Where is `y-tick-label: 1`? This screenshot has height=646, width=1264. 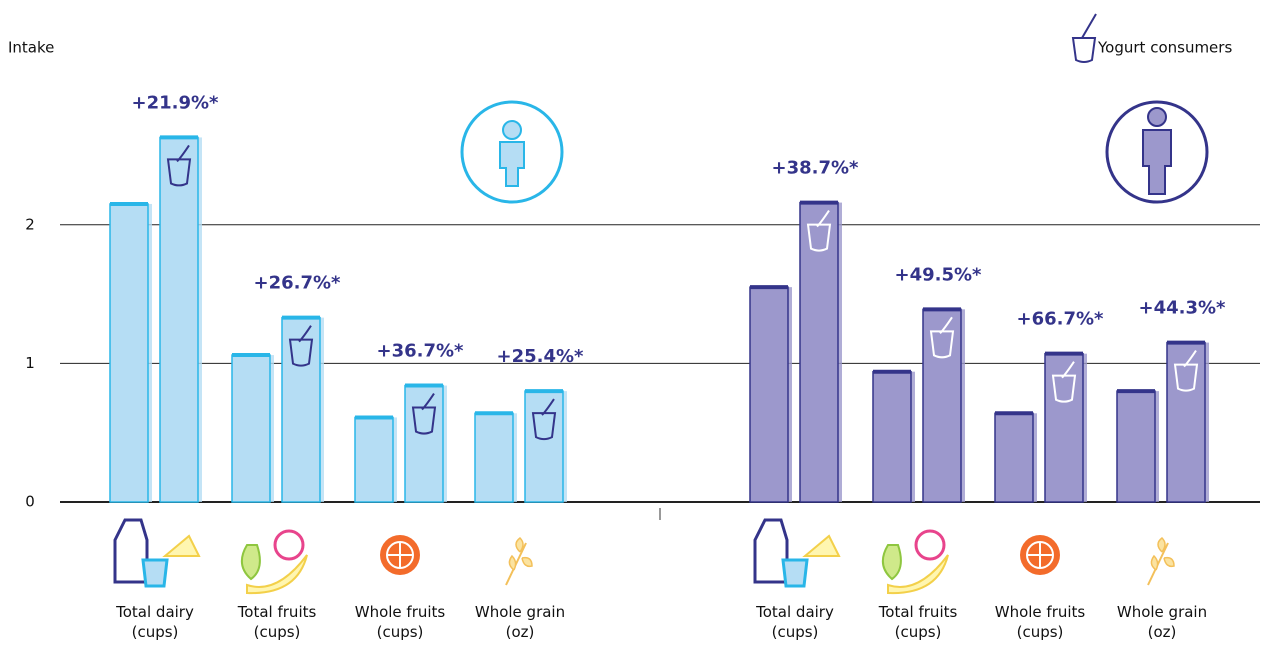 y-tick-label: 1 is located at coordinates (30, 363).